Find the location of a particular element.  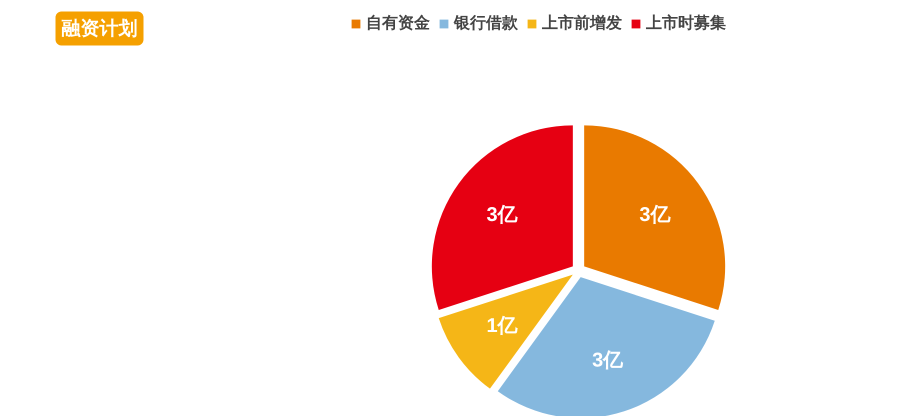

legend-label: 银行借款 is located at coordinates (486, 23).